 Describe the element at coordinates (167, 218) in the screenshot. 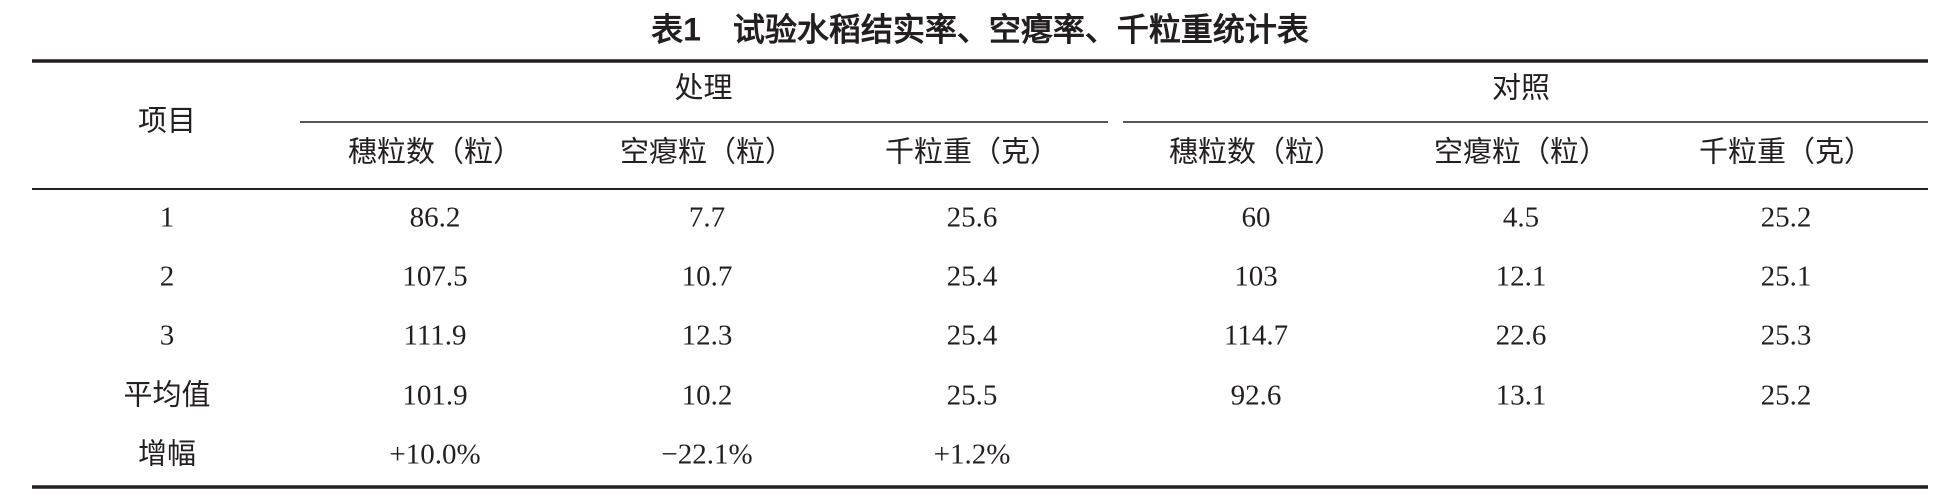

I see `row-label: 1` at that location.